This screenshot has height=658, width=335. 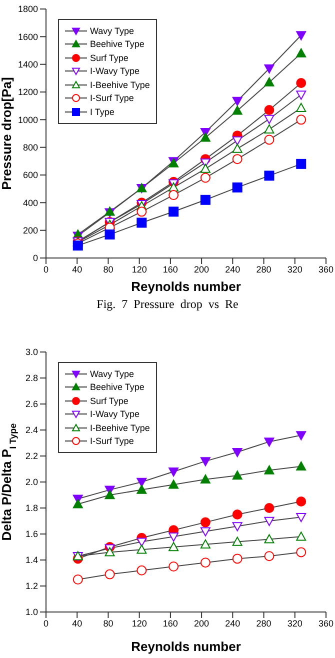 What do you see at coordinates (30, 147) in the screenshot?
I see `y-tick-label: 800` at bounding box center [30, 147].